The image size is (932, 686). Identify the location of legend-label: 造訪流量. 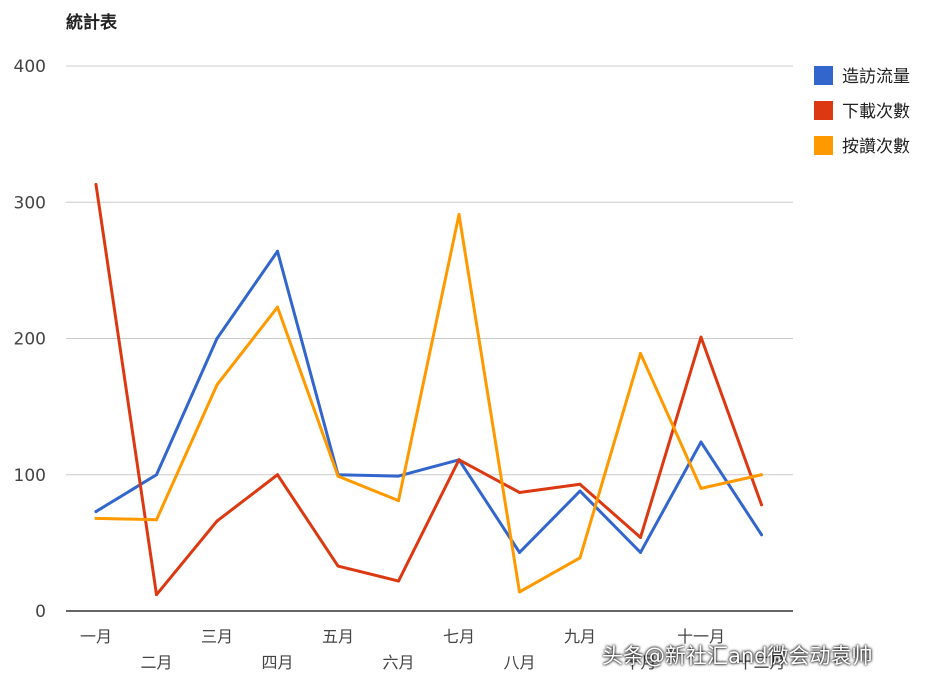
(876, 77).